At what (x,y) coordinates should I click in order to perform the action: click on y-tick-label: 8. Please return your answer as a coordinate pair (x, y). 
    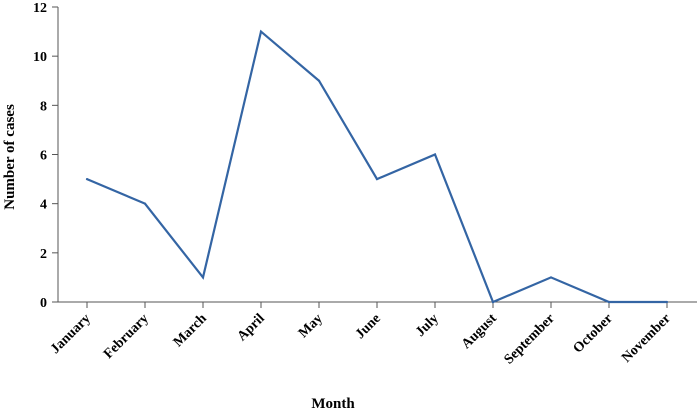
    Looking at the image, I should click on (43, 106).